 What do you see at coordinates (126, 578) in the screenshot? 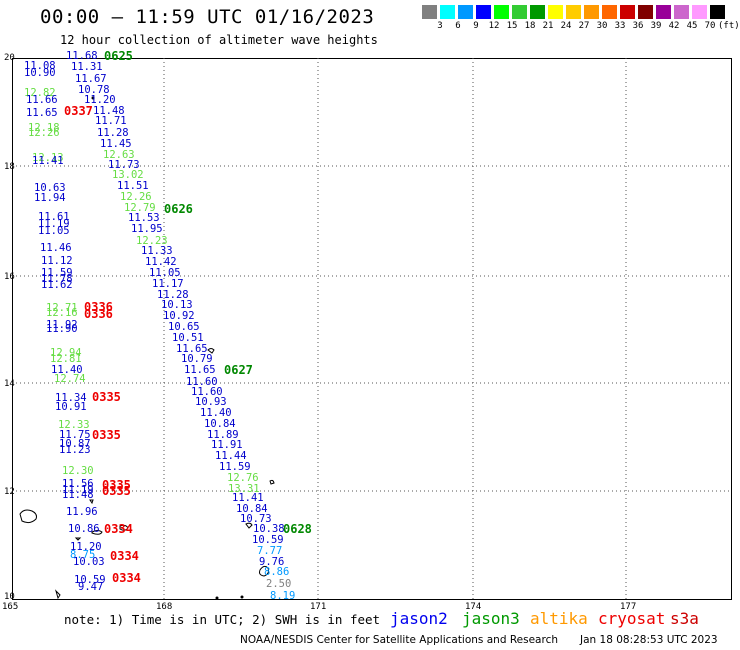
I see `pass-label: 0334` at bounding box center [126, 578].